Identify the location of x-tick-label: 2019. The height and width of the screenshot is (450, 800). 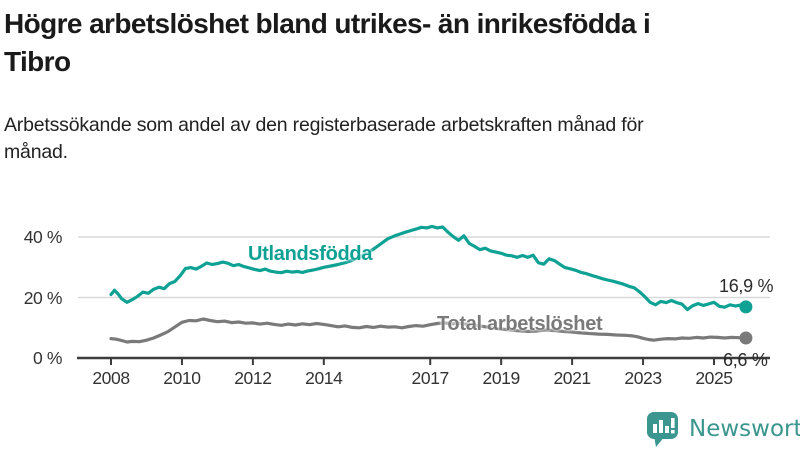
(501, 378).